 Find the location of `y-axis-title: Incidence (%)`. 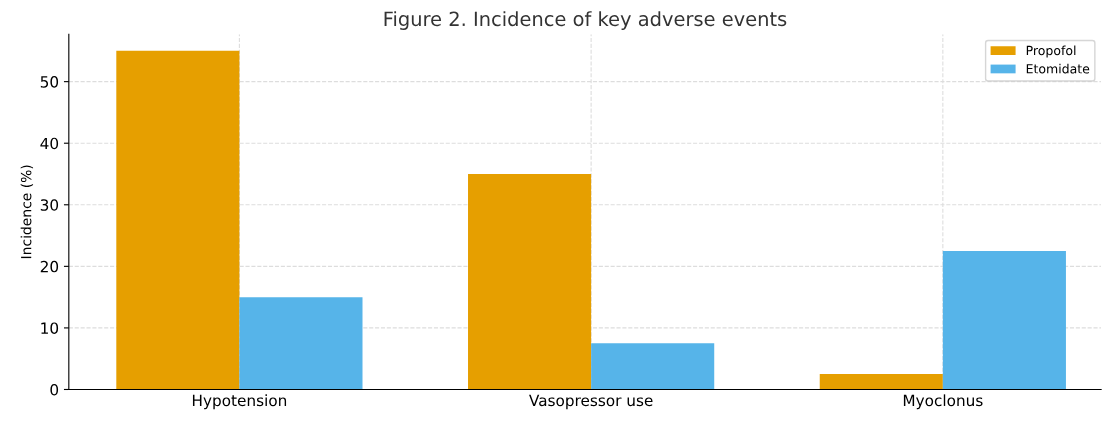

y-axis-title: Incidence (%) is located at coordinates (27, 212).